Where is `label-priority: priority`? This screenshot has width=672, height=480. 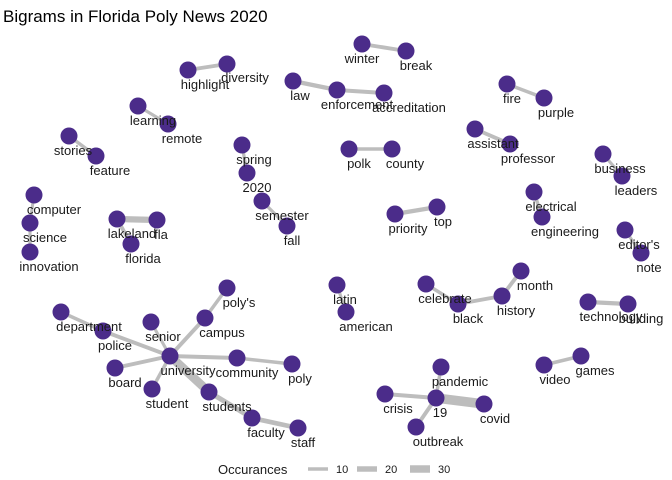
label-priority: priority is located at coordinates (408, 228).